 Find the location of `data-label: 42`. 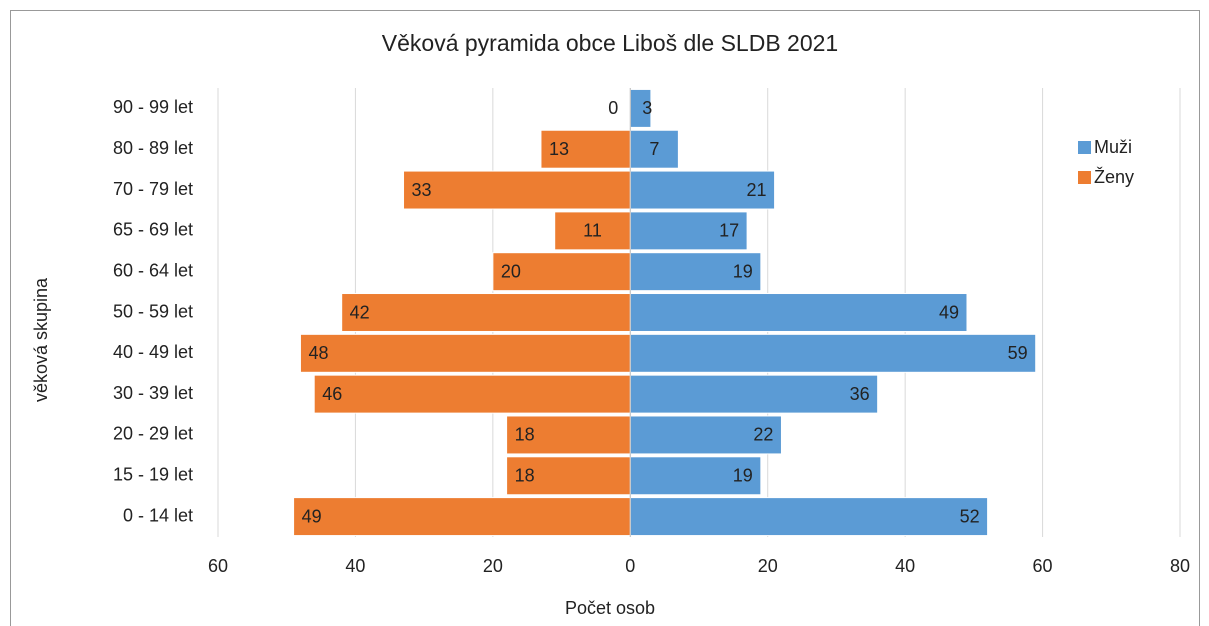

data-label: 42 is located at coordinates (360, 312).